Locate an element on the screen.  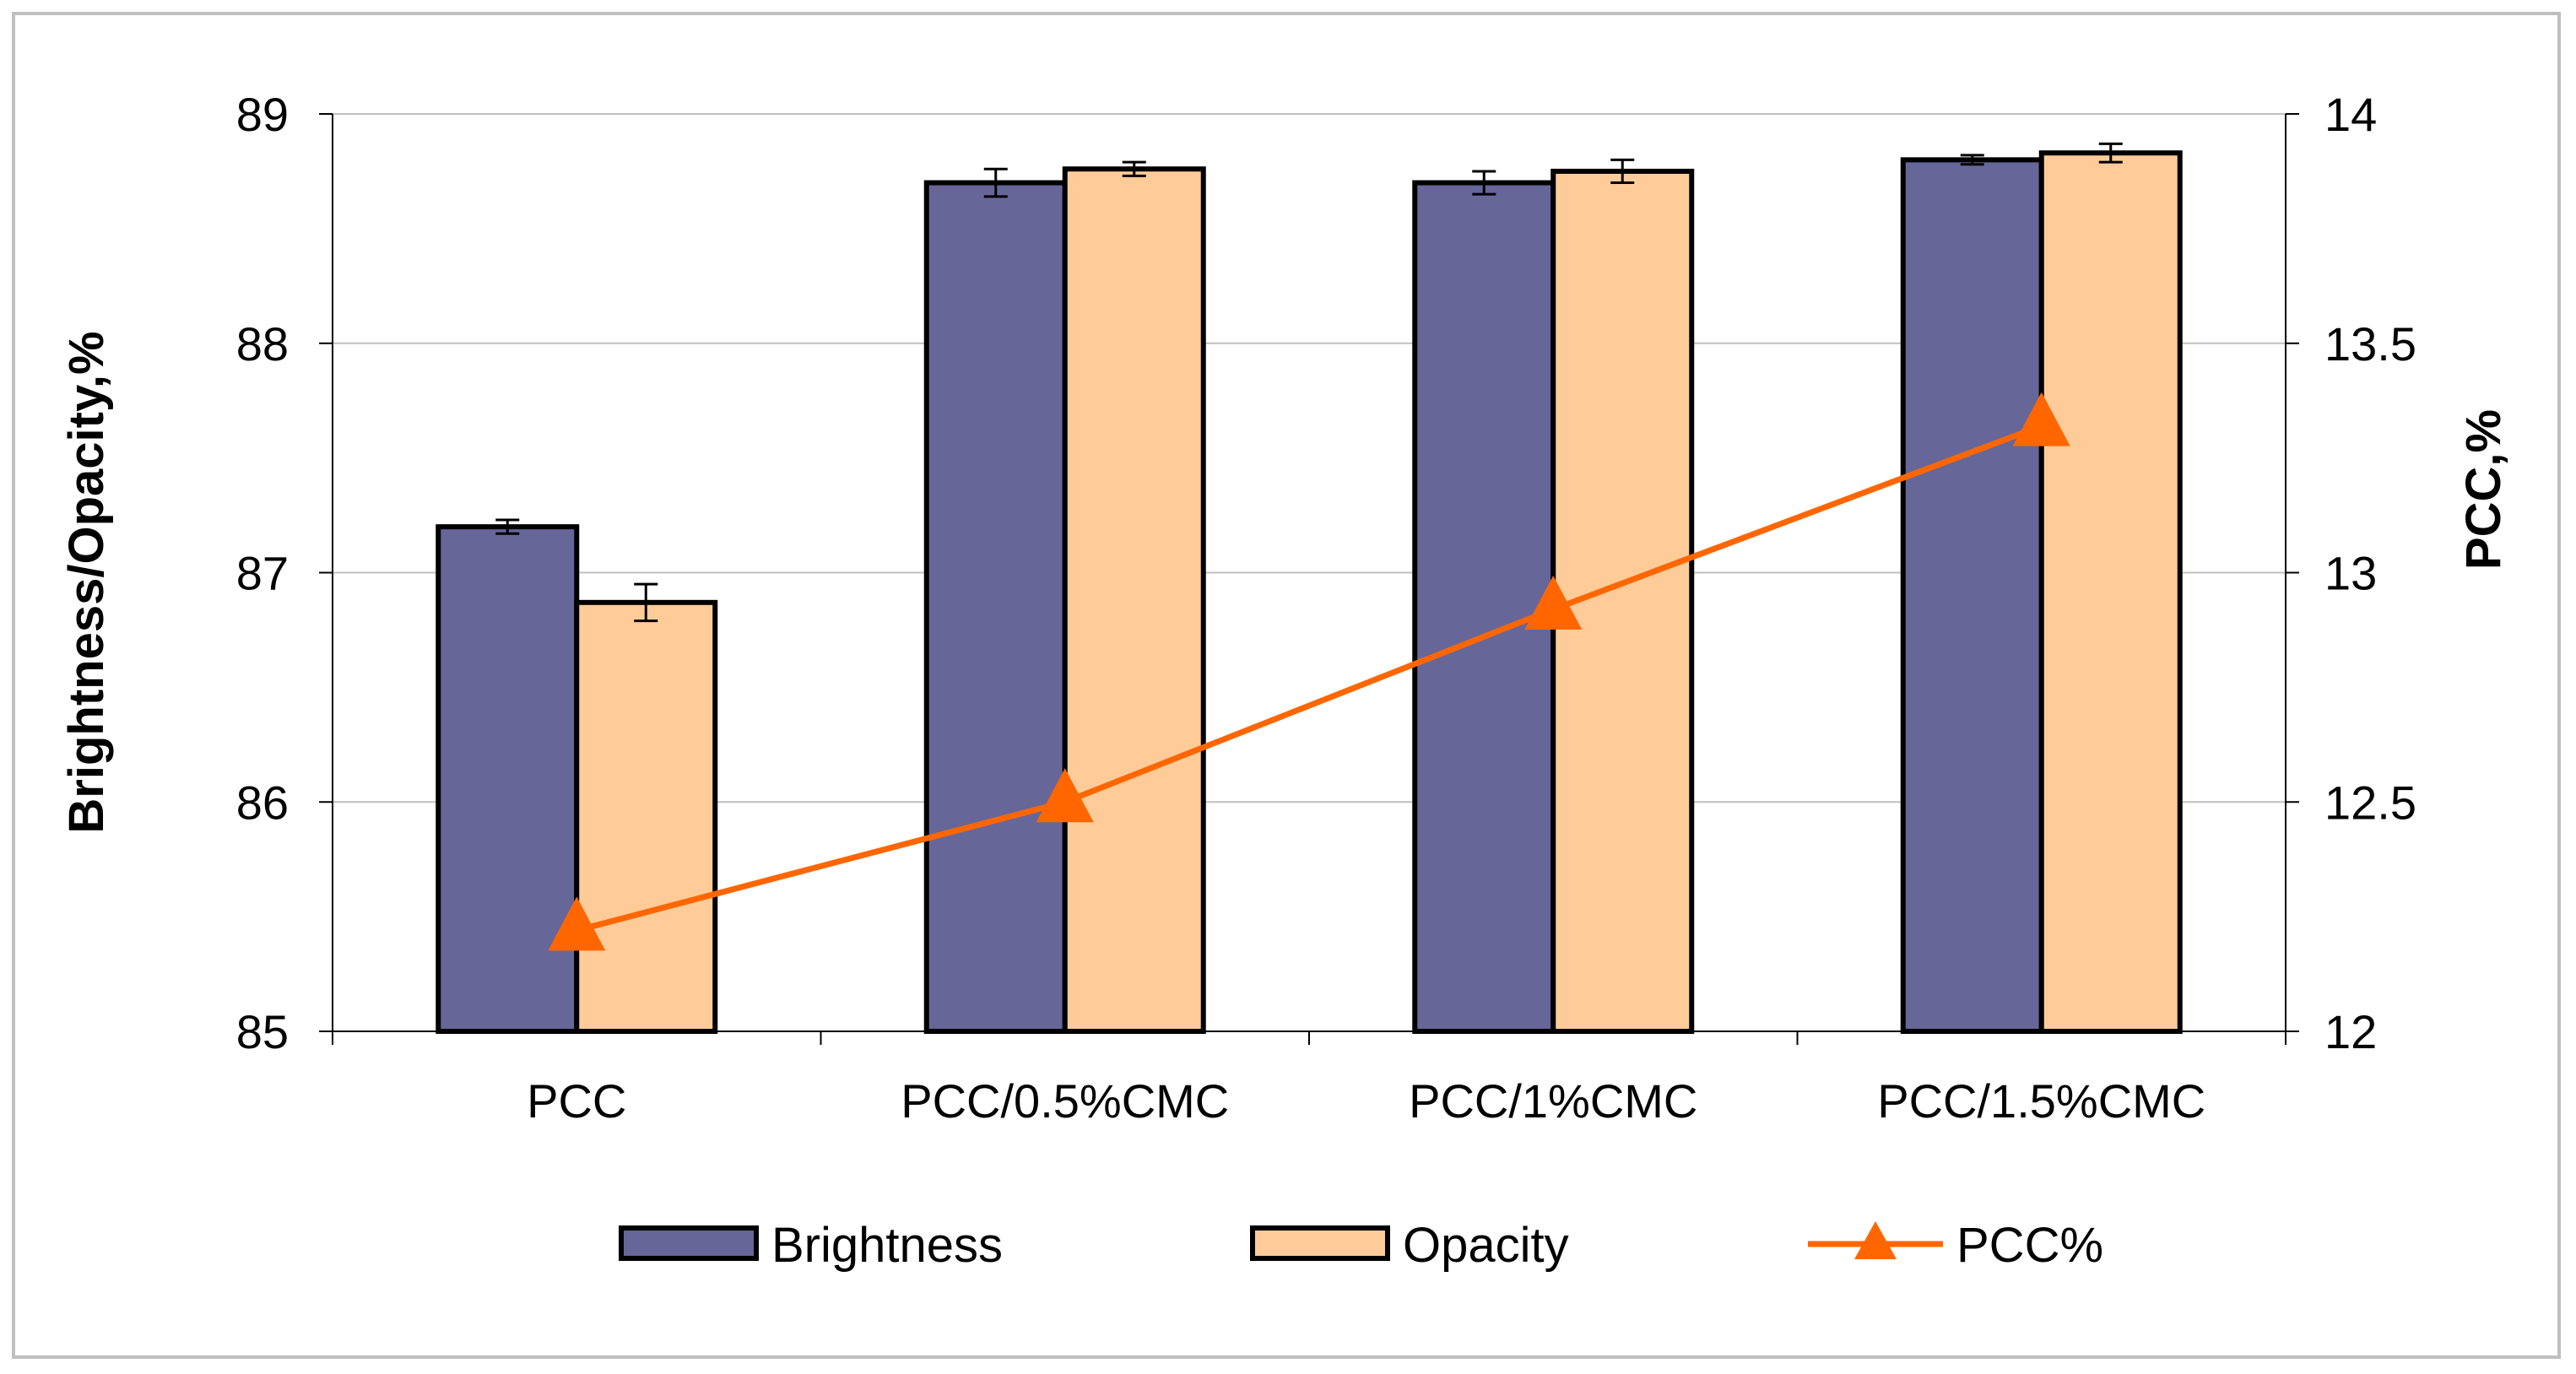
legend-swatch-brightness is located at coordinates (689, 1243).